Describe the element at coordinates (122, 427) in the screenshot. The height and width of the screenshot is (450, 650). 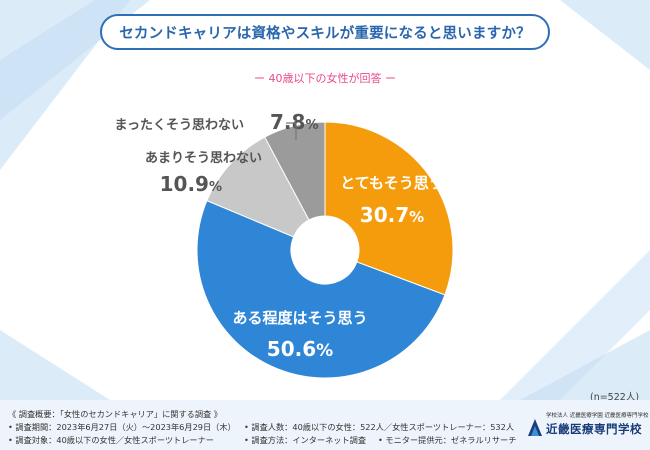
I see `footer-period: • 調査期間：2023年6月27日（火）～2023年6月29日（木）` at that location.